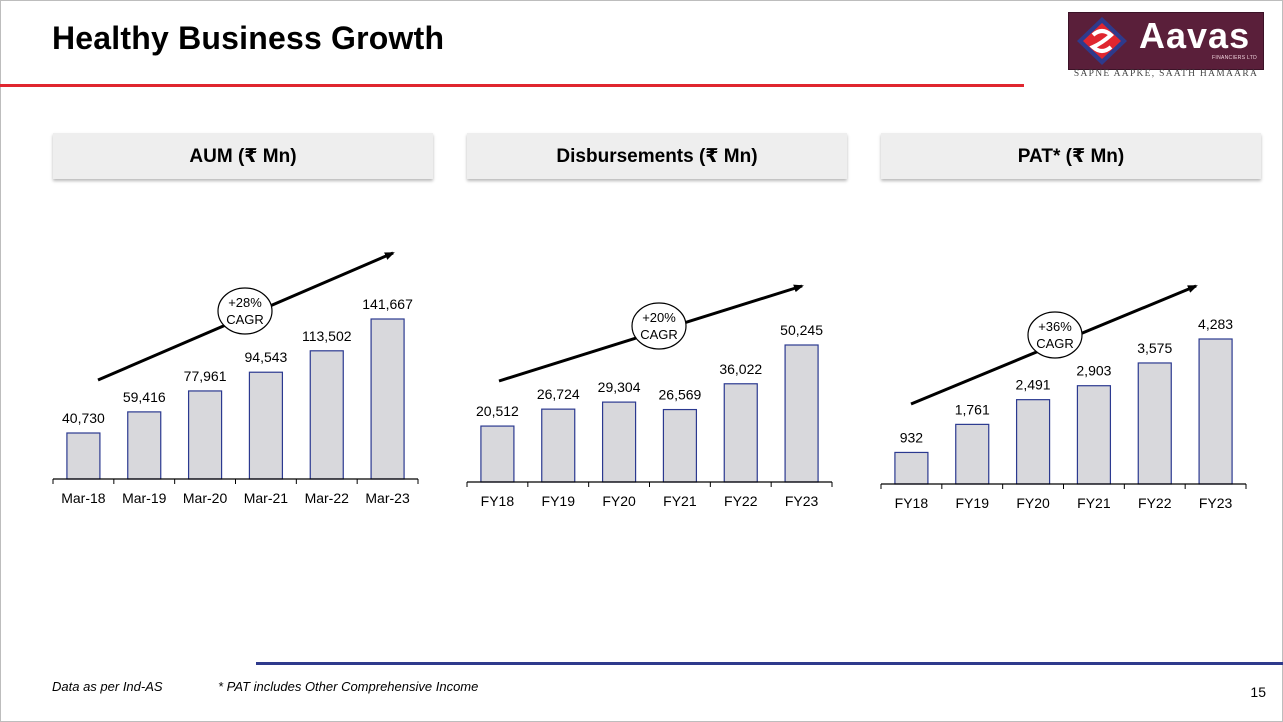  I want to click on logo-mark-icon, so click(1102, 41).